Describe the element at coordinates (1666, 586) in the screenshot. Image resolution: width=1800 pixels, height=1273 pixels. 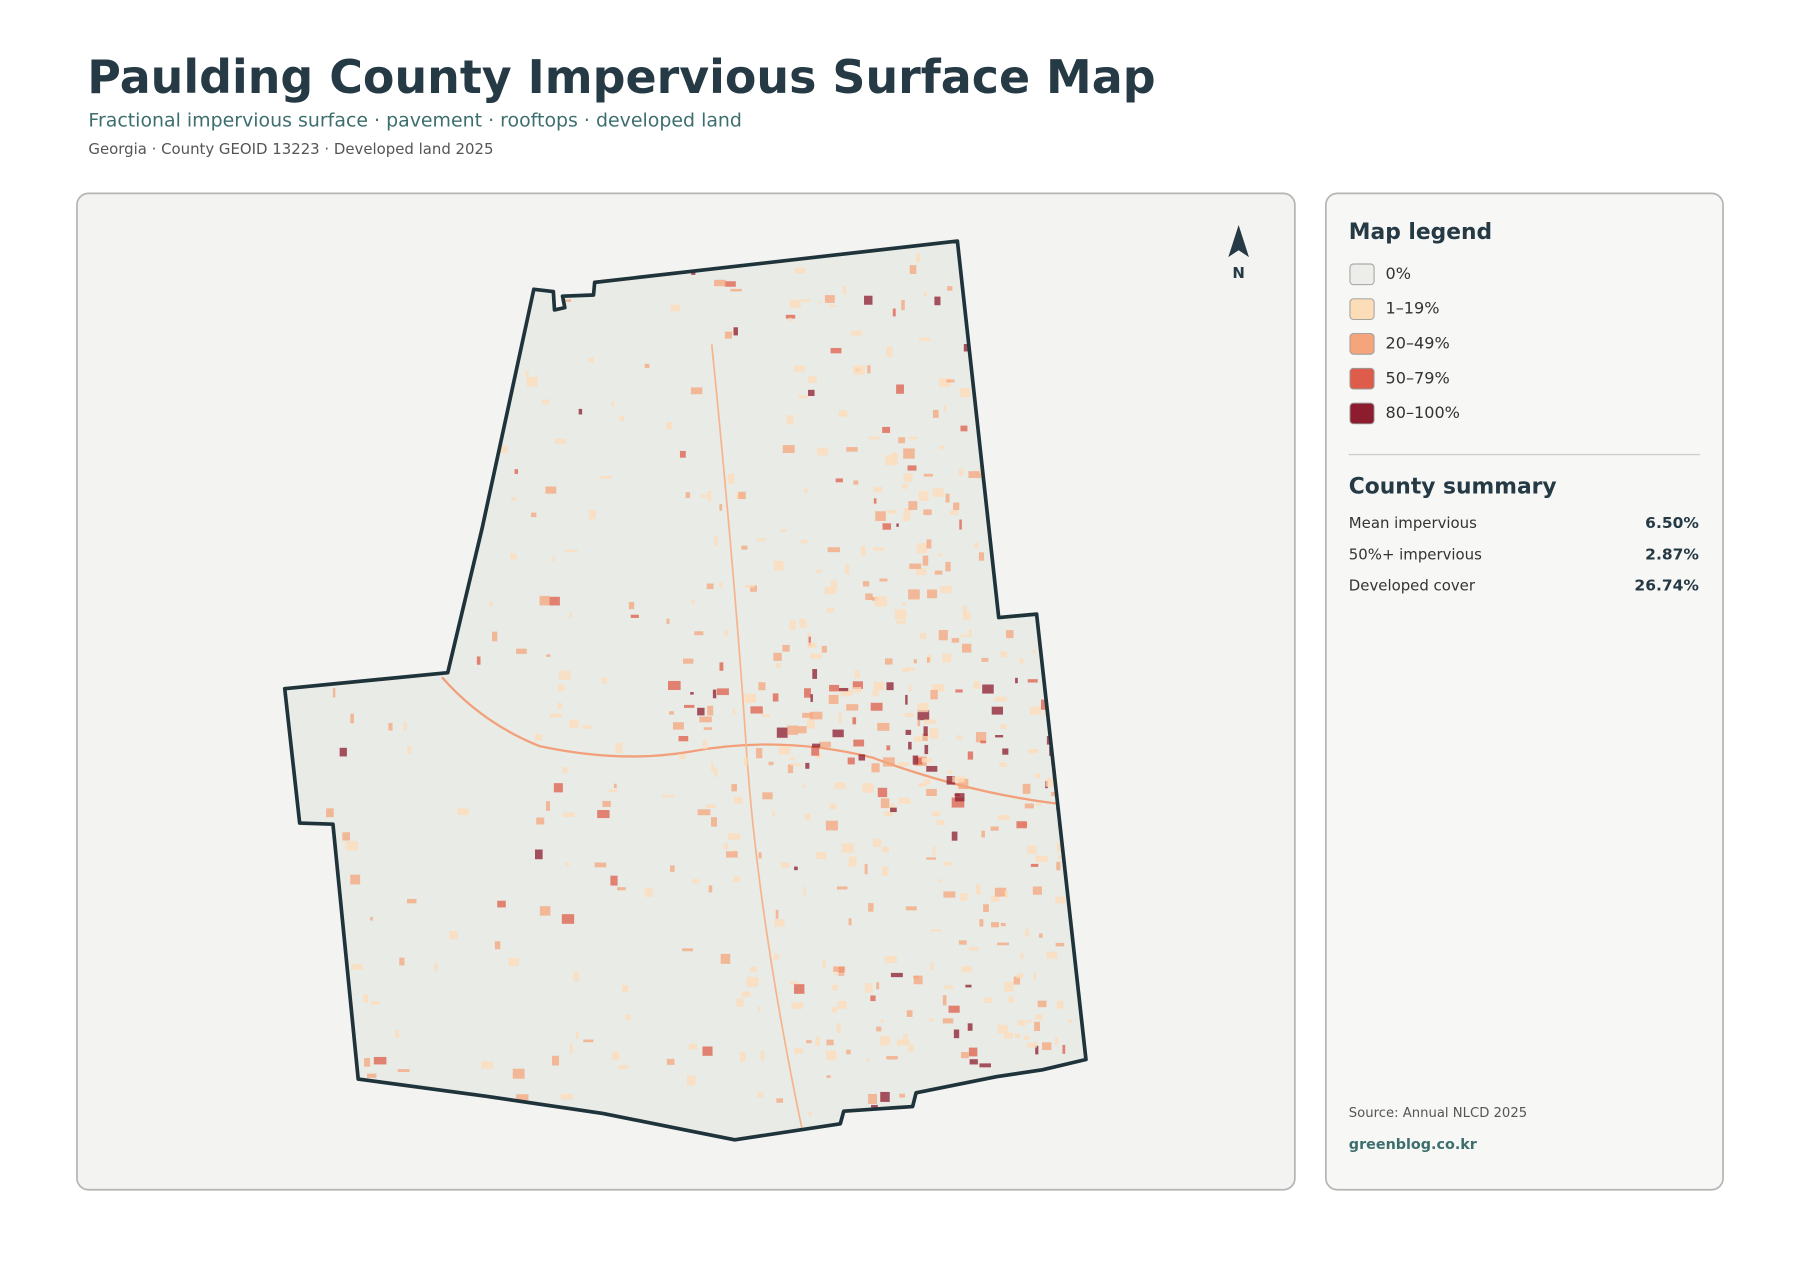
I see `summary-value: 26.74%` at that location.